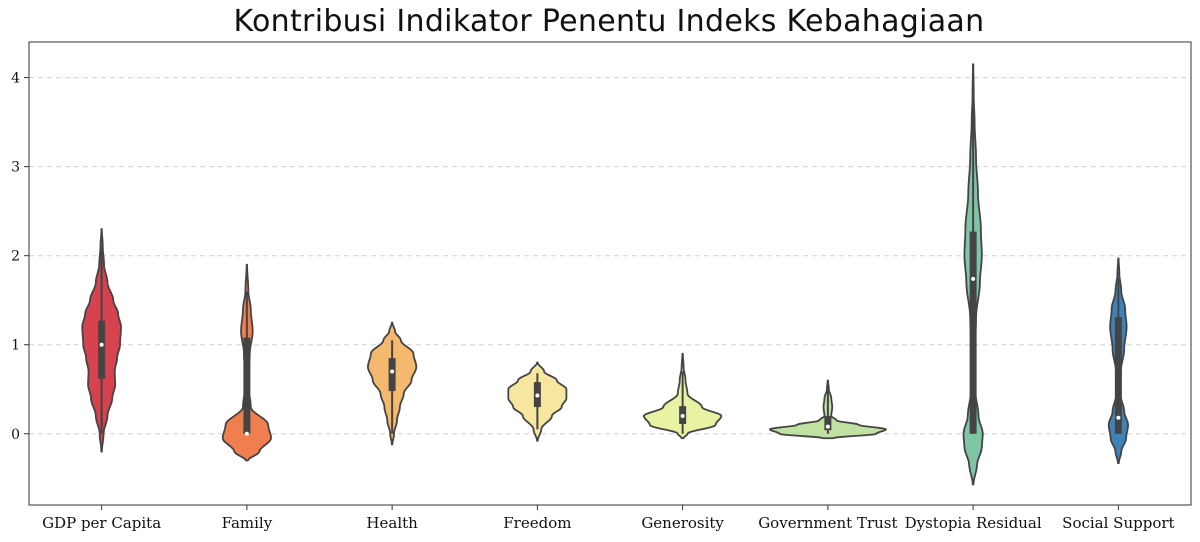  I want to click on violin-generosity, so click(683, 396).